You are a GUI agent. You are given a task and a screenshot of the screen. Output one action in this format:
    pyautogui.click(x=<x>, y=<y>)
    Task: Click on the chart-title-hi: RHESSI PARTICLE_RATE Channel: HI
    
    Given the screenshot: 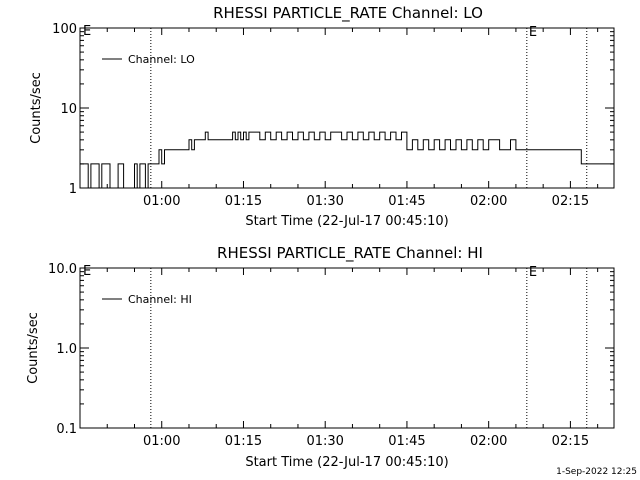 What is the action you would take?
    pyautogui.click(x=350, y=253)
    